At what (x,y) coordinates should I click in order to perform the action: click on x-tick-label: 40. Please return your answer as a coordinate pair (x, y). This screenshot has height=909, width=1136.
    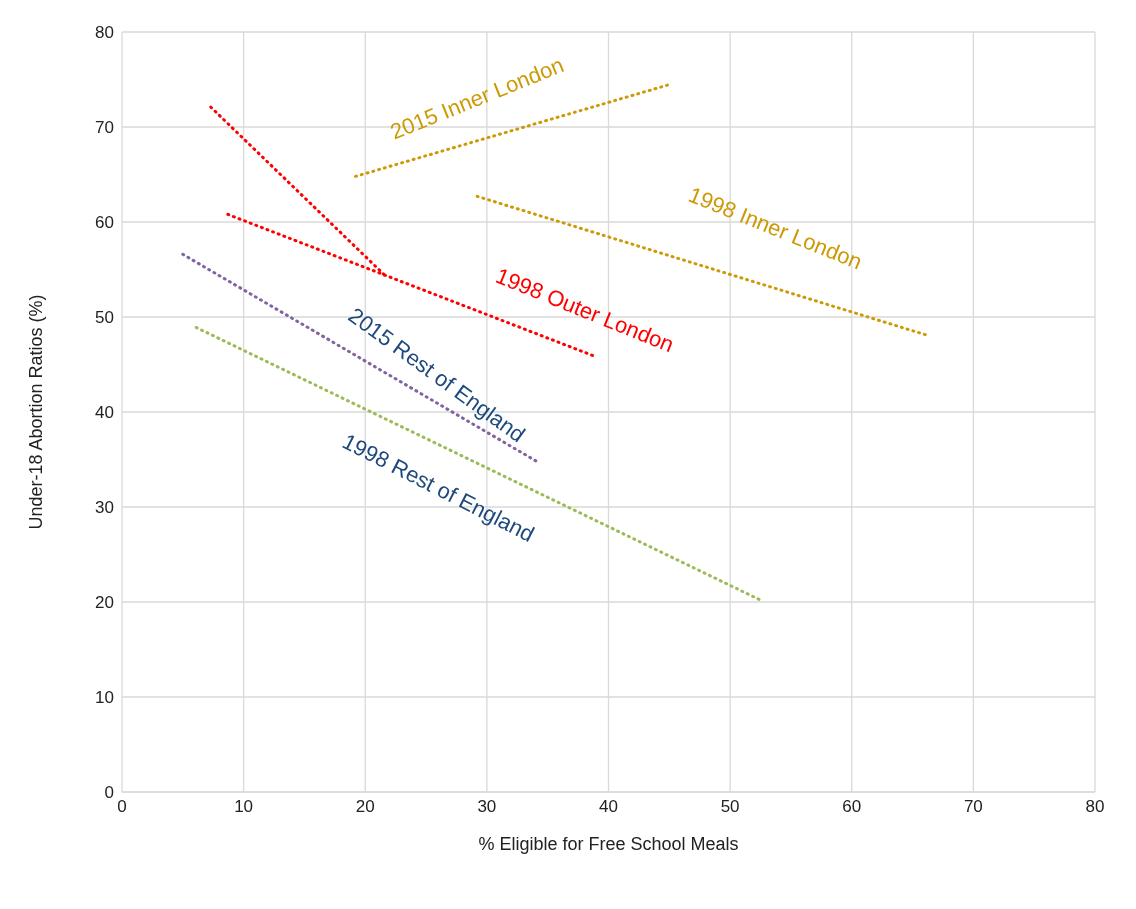
    Looking at the image, I should click on (608, 807).